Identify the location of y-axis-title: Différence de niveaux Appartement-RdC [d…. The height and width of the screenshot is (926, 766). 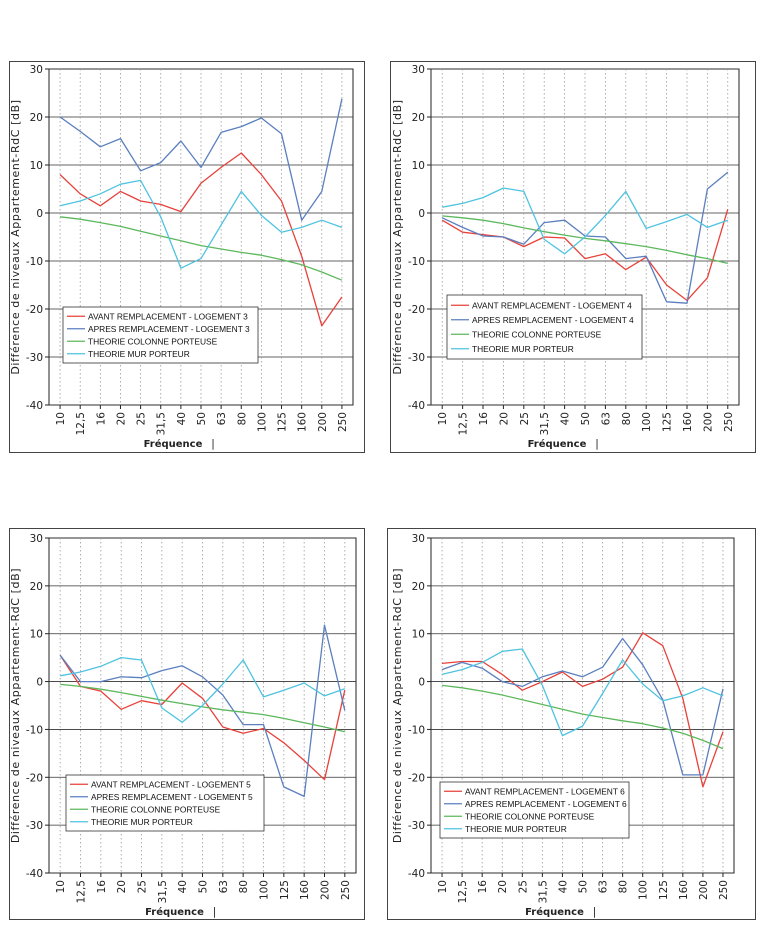
(397, 236).